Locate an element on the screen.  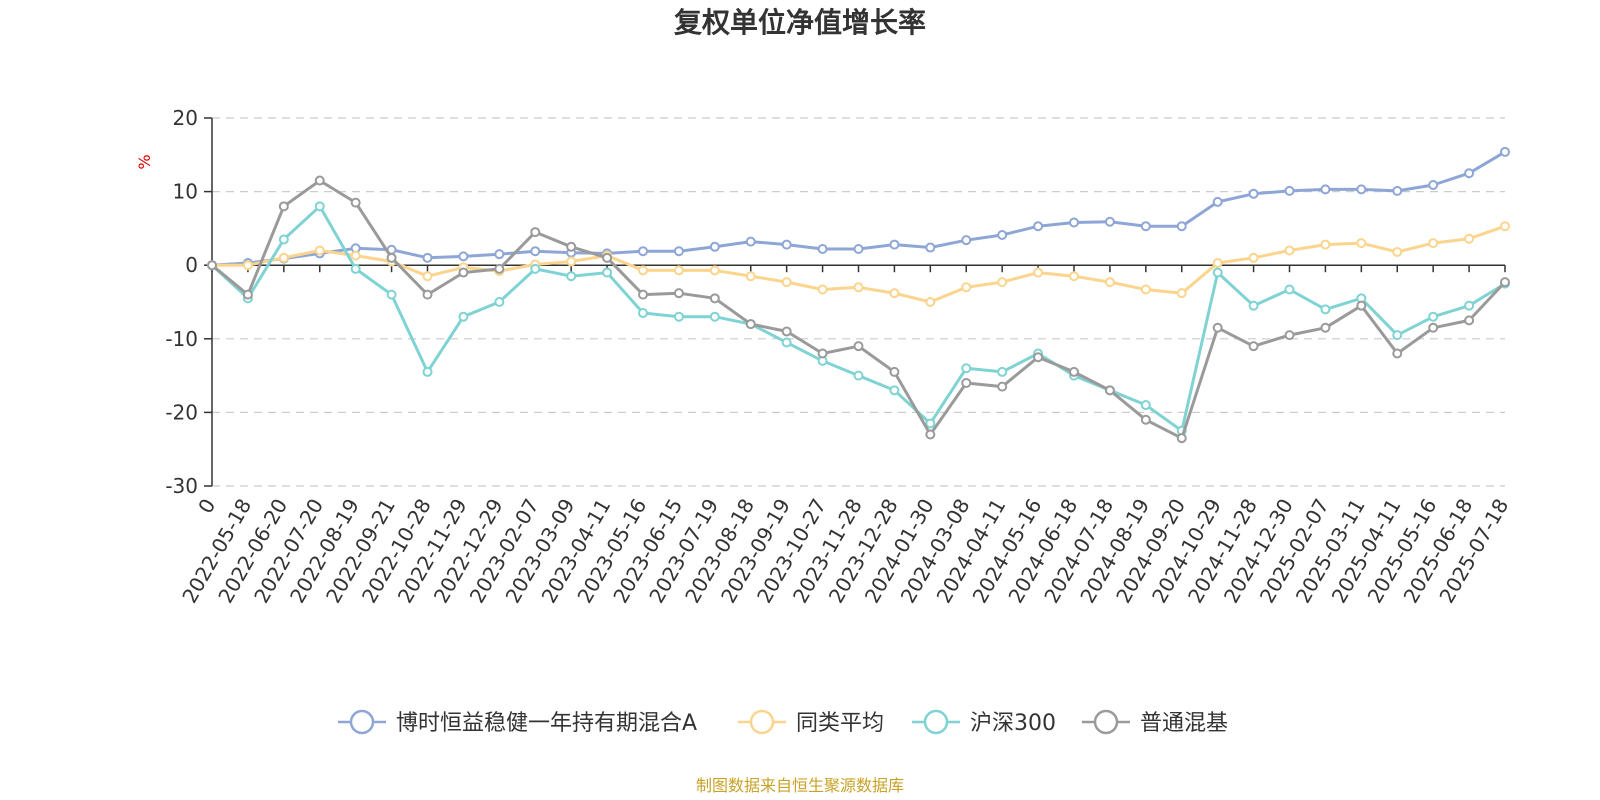
legend-item: 沪深300 is located at coordinates (984, 722).